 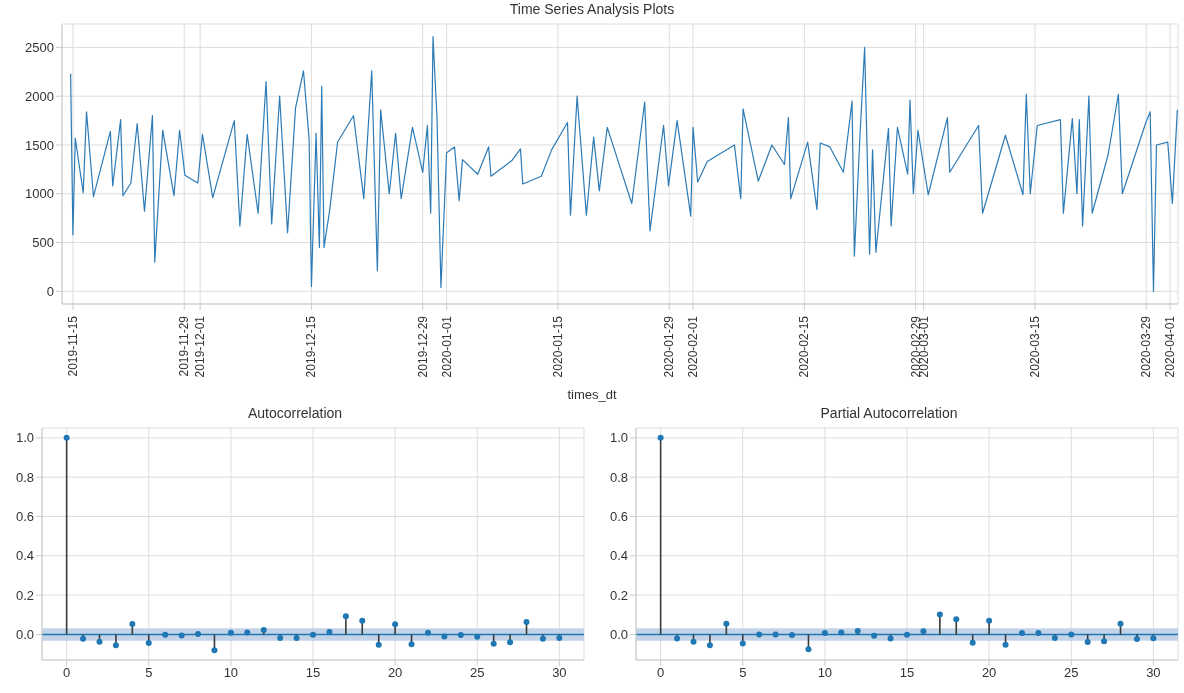 I want to click on x-tick-label: 2020-01-29, so click(x=669, y=346).